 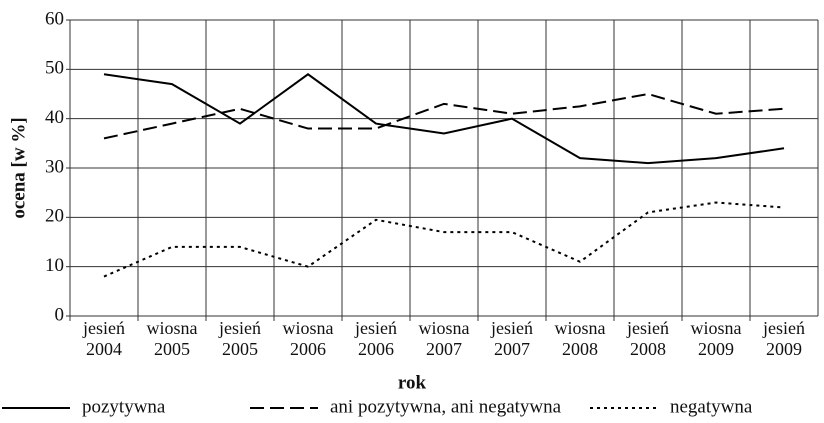 What do you see at coordinates (54, 18) in the screenshot?
I see `y-tick-label: 60` at bounding box center [54, 18].